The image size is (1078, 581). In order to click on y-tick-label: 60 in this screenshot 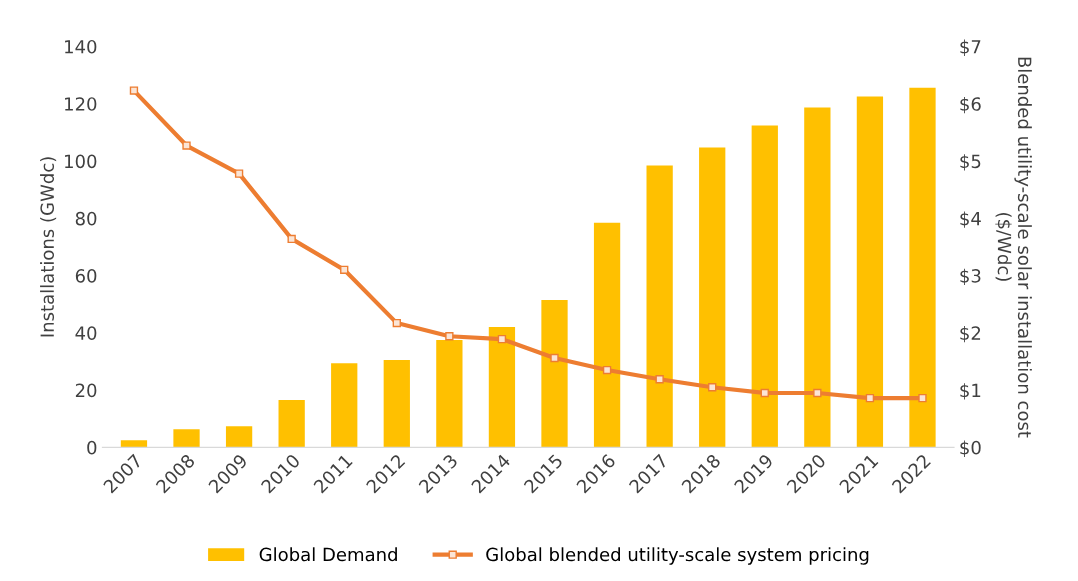, I will do `click(86, 276)`.